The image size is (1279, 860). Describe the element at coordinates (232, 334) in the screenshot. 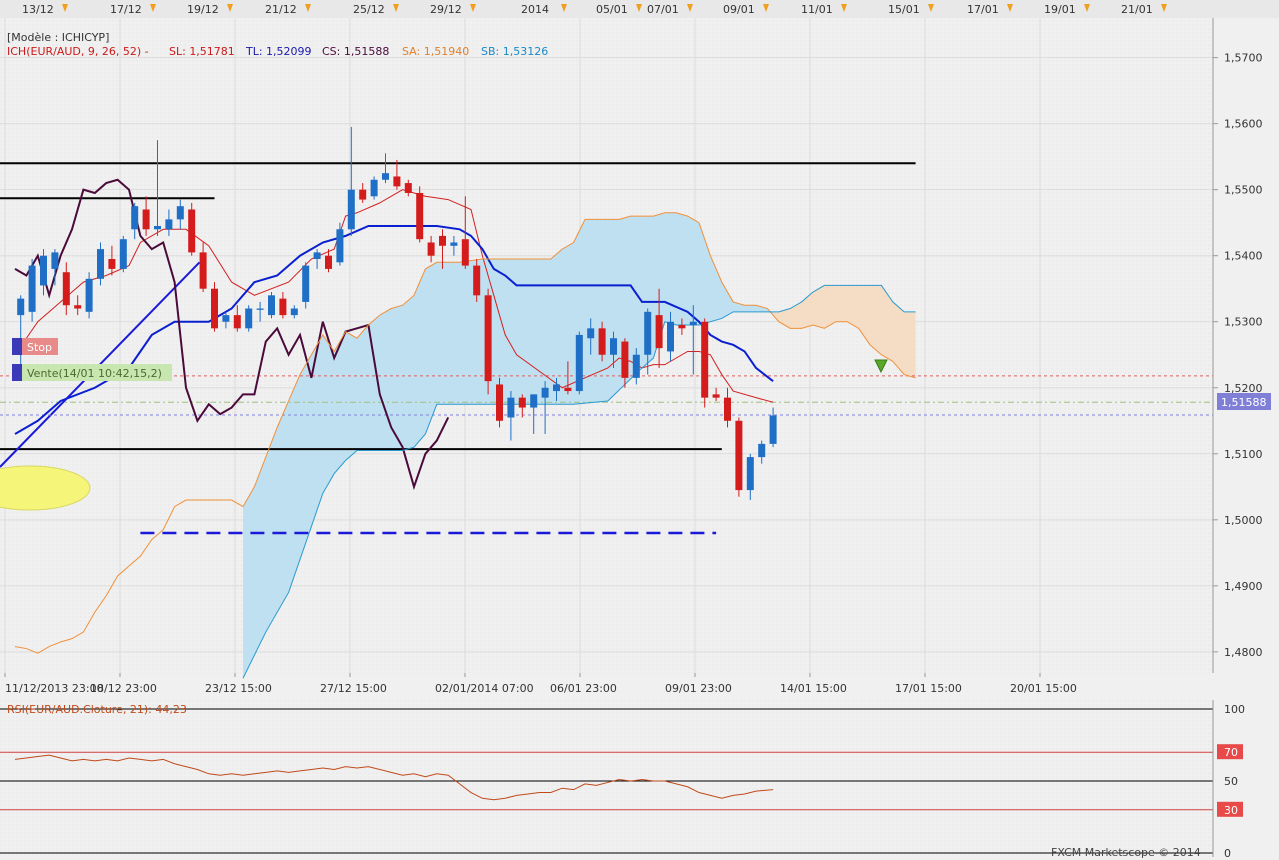

I see `series-chikou` at that location.